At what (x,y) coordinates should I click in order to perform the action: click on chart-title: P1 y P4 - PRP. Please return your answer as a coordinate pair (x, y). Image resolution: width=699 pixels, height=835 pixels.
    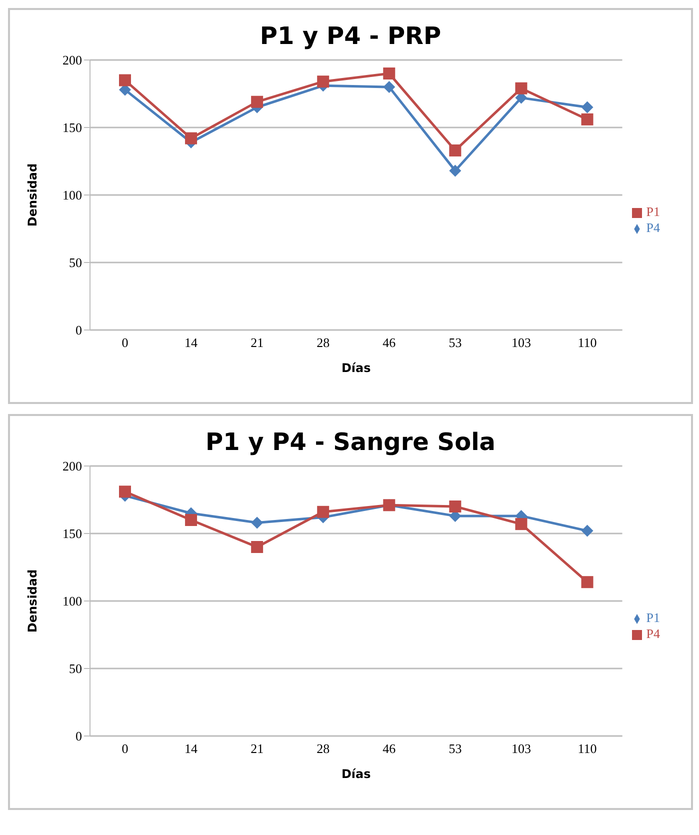
    Looking at the image, I should click on (350, 36).